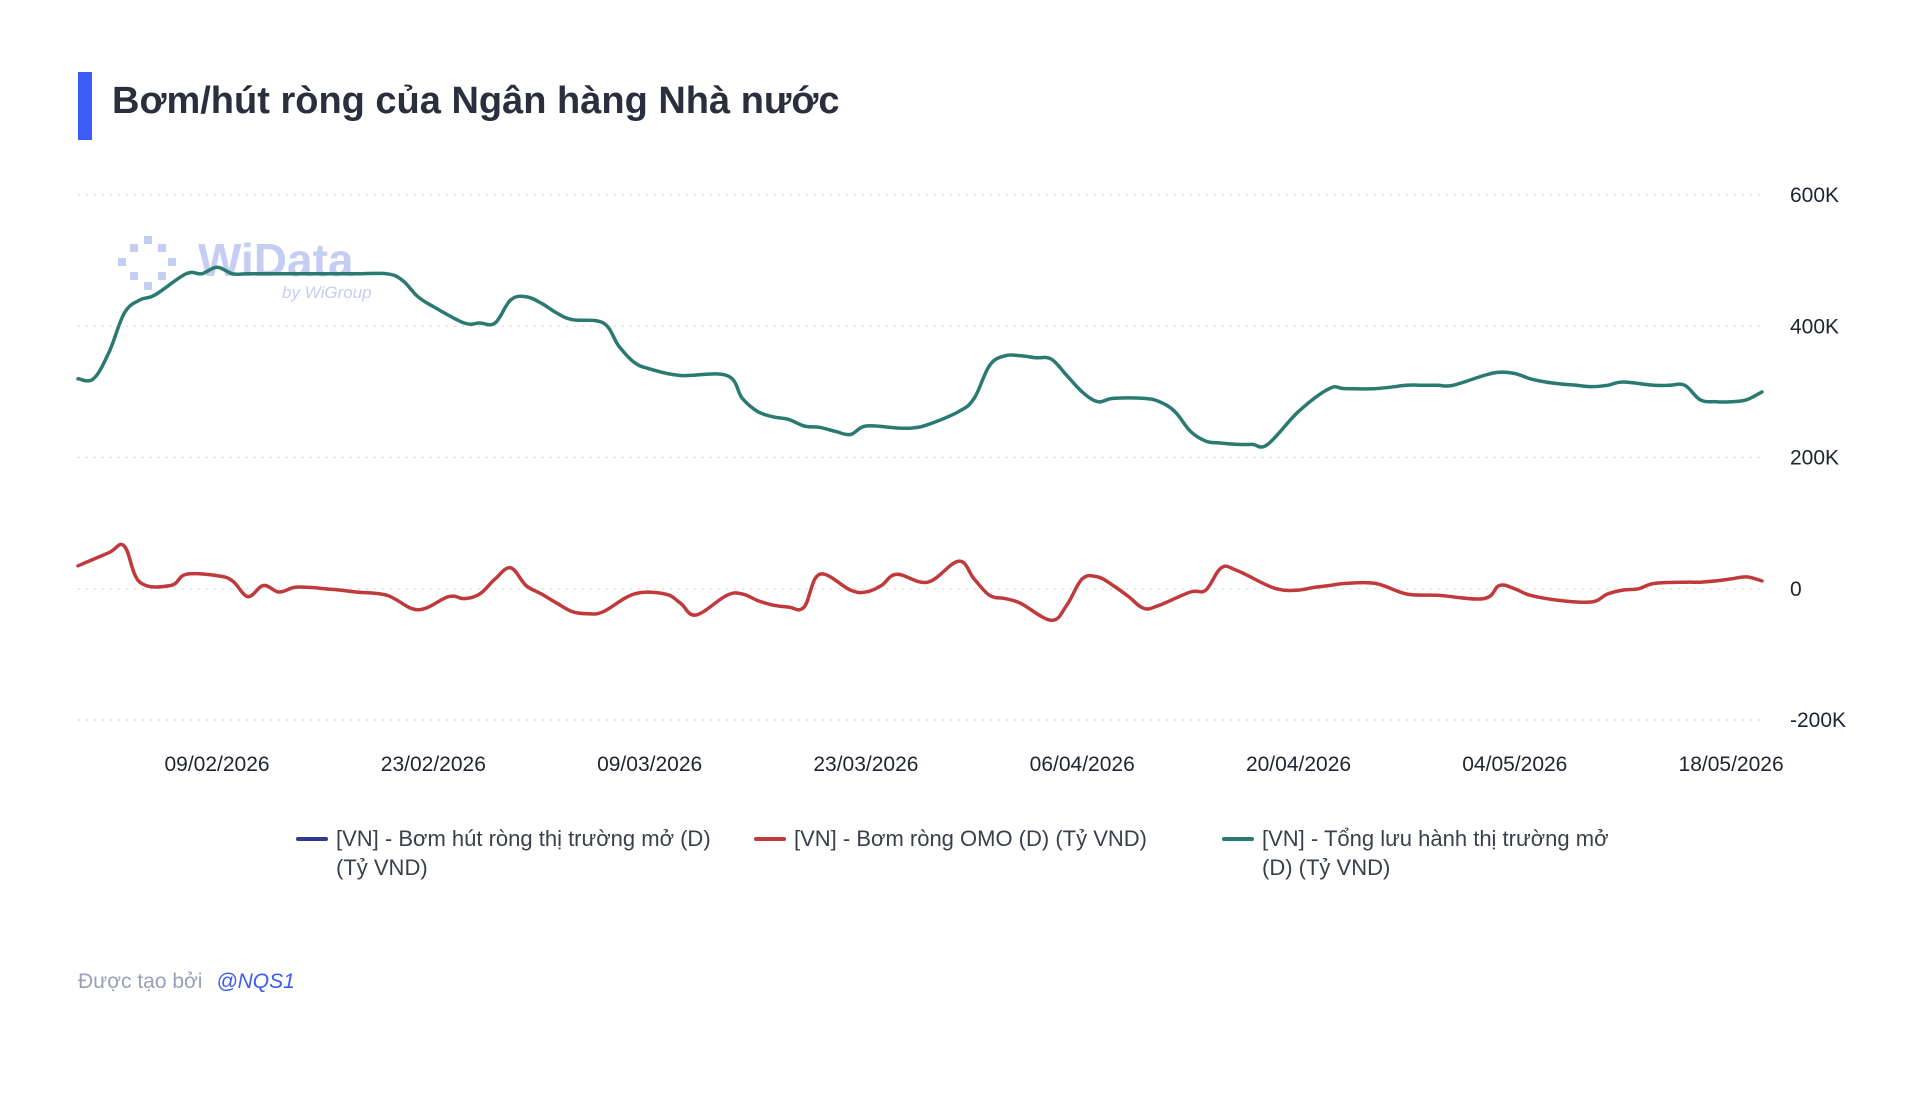 The width and height of the screenshot is (1920, 1098). Describe the element at coordinates (1514, 764) in the screenshot. I see `x-tick-label: 04/05/2026` at that location.